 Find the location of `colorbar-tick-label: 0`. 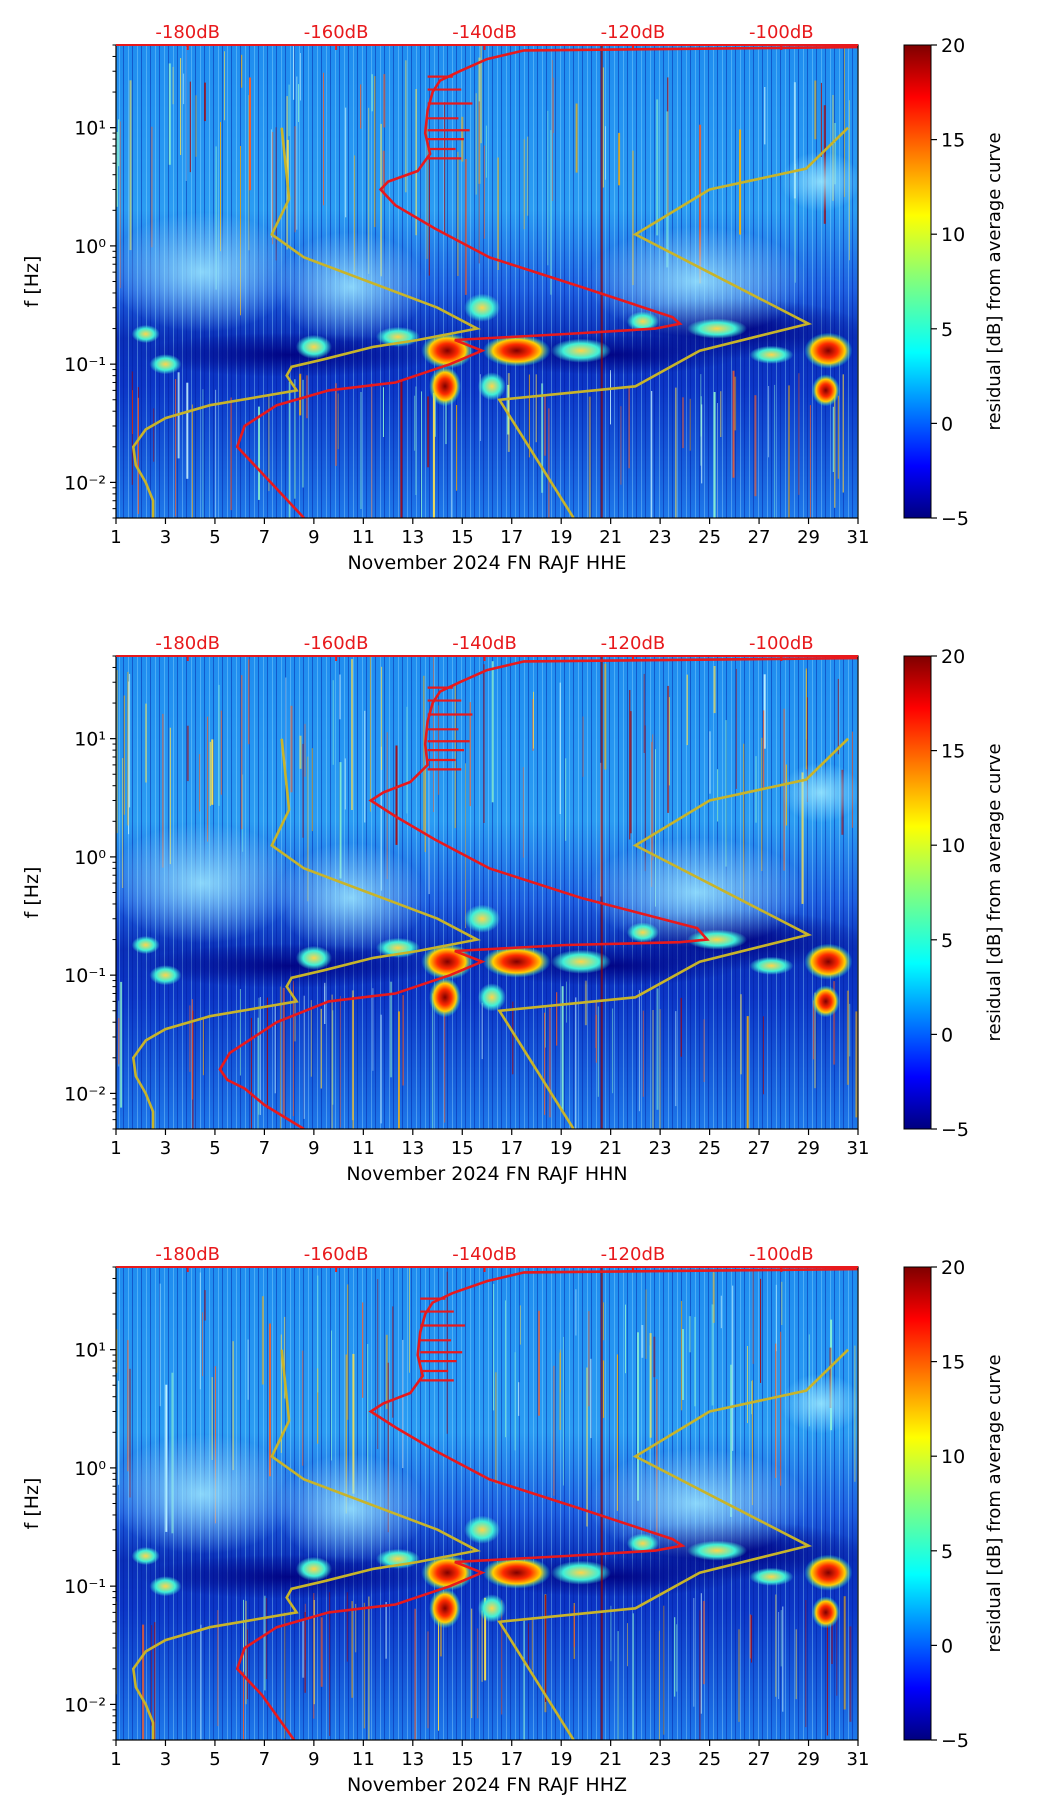

colorbar-tick-label: 0 is located at coordinates (947, 424).